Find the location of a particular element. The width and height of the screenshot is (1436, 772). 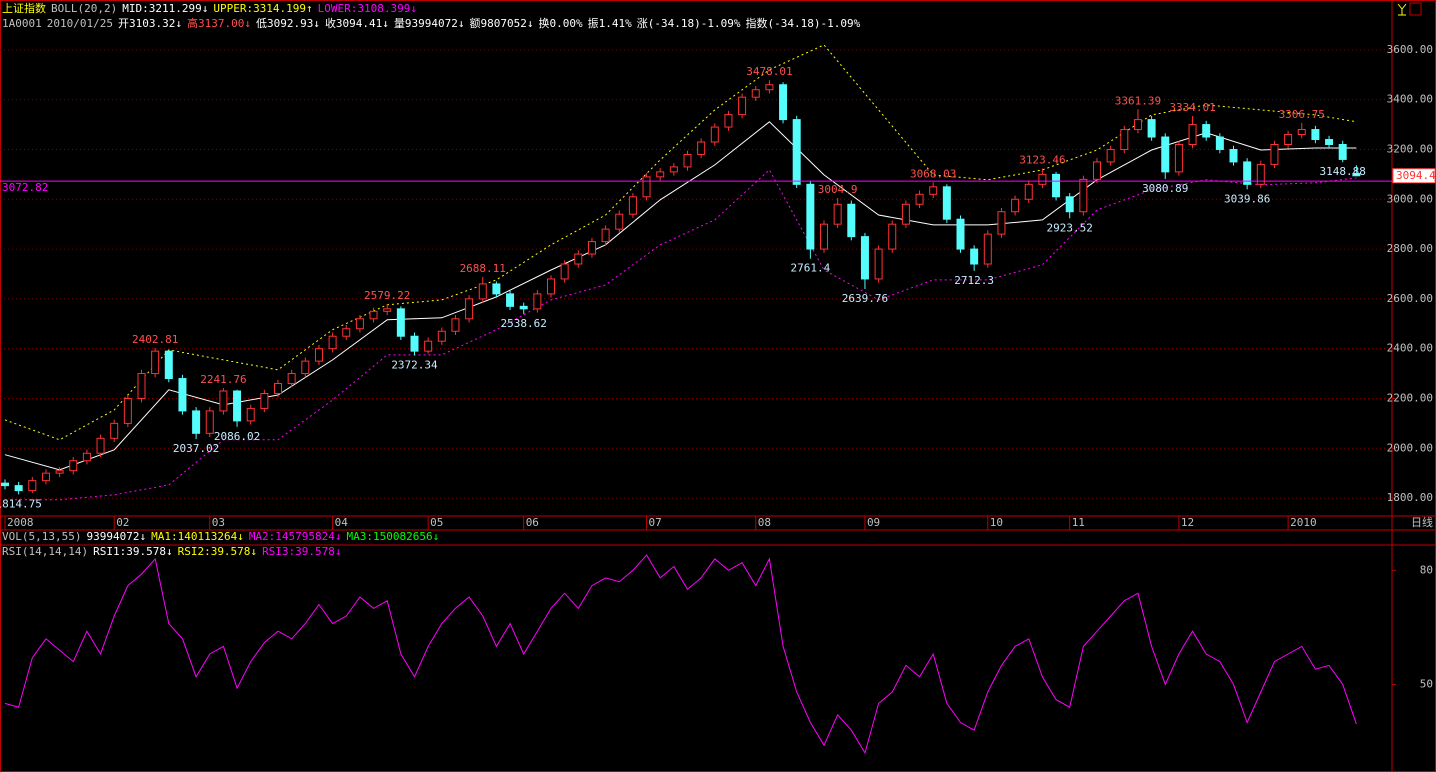

x-tick-label: 07 is located at coordinates (655, 522).